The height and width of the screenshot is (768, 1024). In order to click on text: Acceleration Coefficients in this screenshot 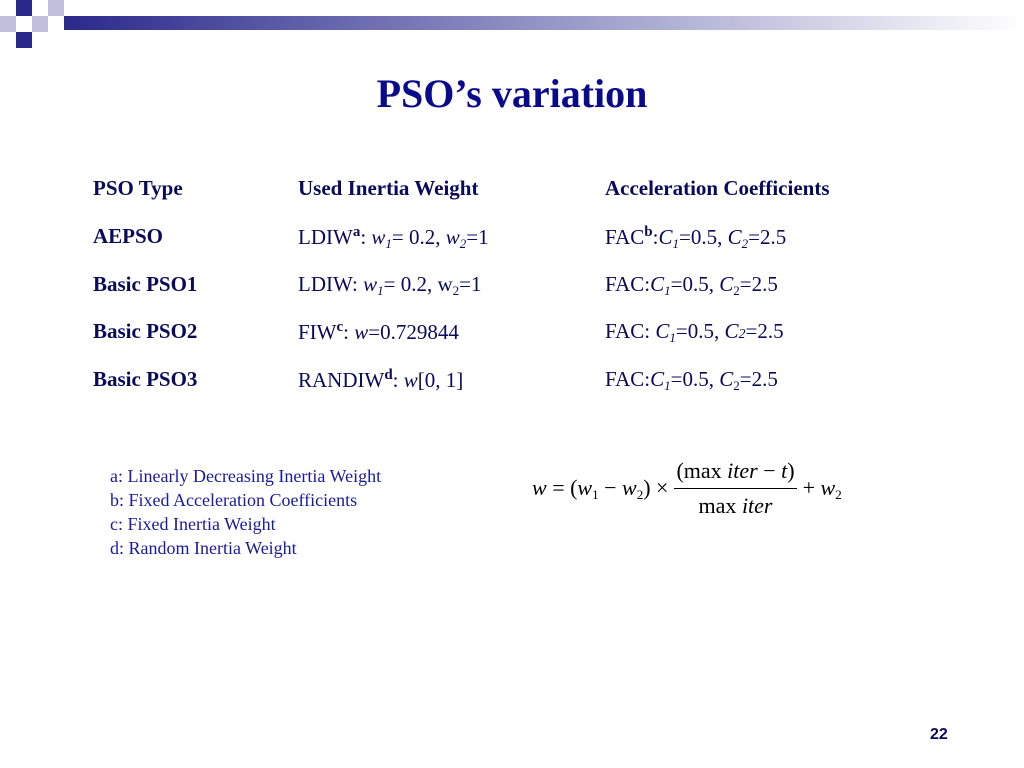, I will do `click(717, 188)`.